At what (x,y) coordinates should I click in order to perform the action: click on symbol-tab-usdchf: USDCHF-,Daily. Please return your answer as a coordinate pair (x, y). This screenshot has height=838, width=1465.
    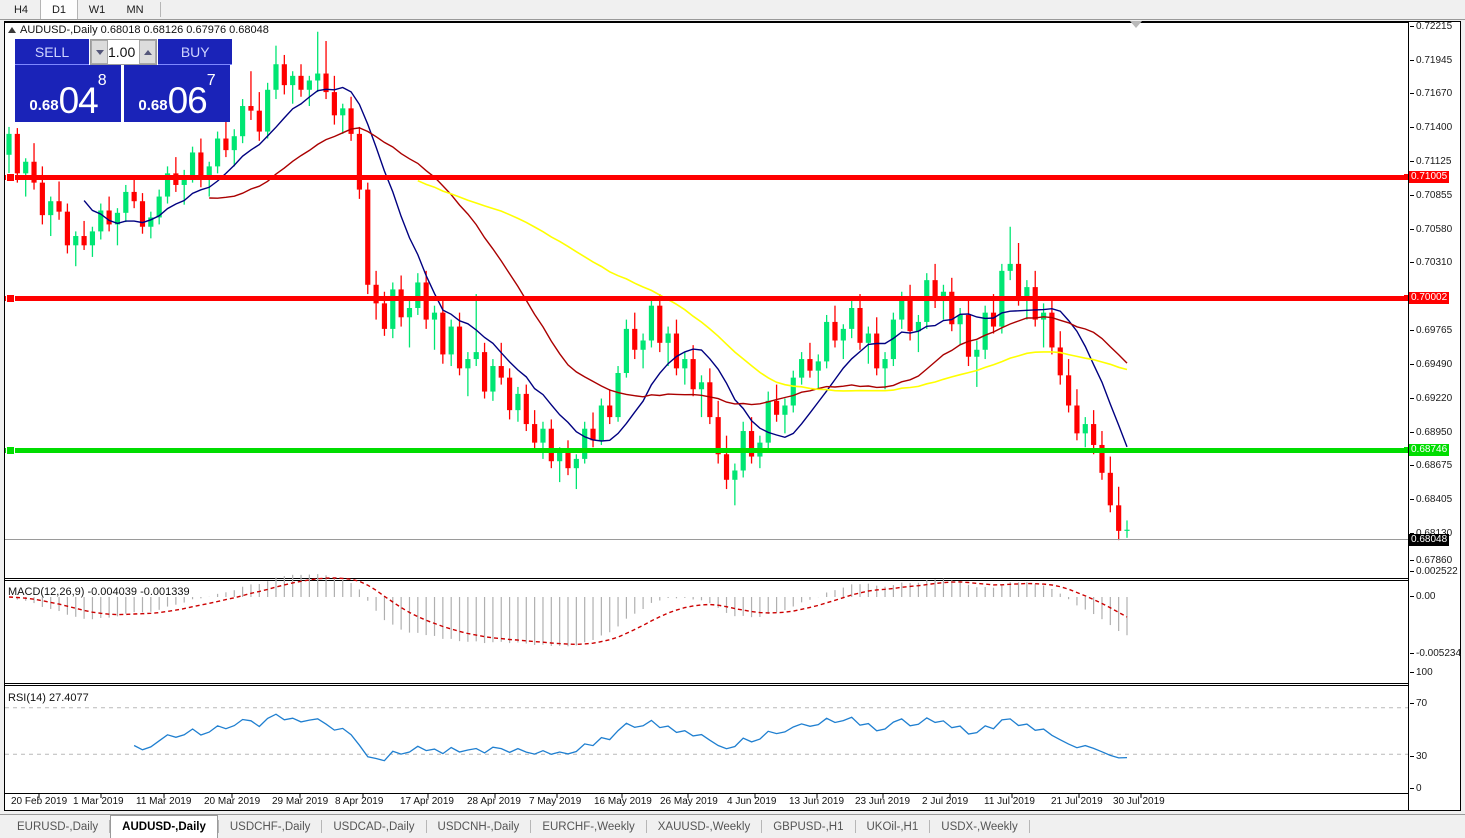
    Looking at the image, I should click on (270, 826).